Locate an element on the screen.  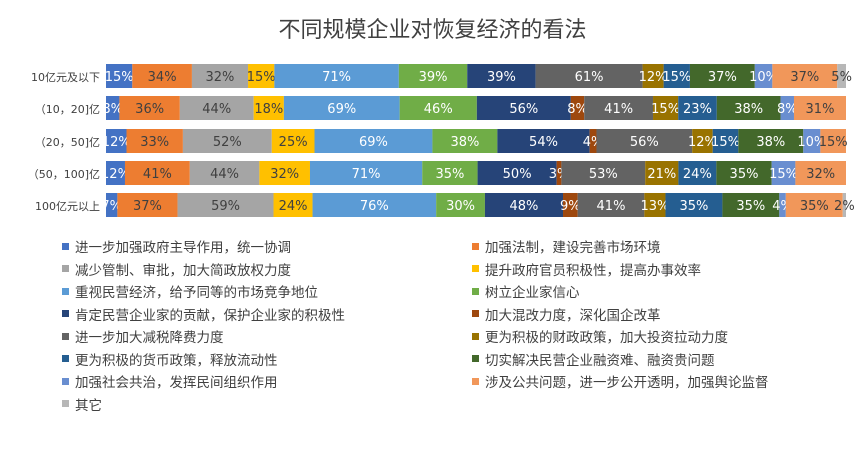
legend-label: 更为积极的财政政策，加大投资拉动力度 is located at coordinates (606, 338).